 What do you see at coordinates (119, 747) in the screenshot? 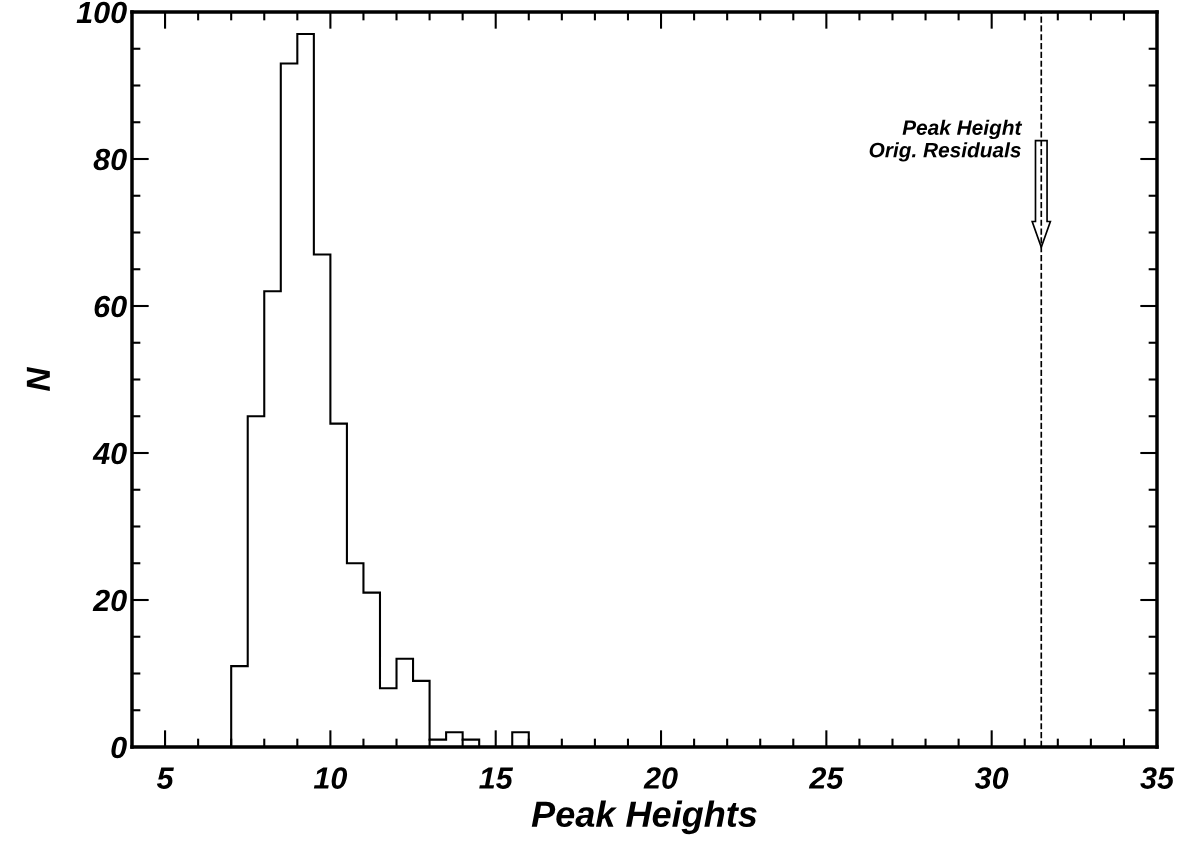
I see `y-tick-label: 0` at bounding box center [119, 747].